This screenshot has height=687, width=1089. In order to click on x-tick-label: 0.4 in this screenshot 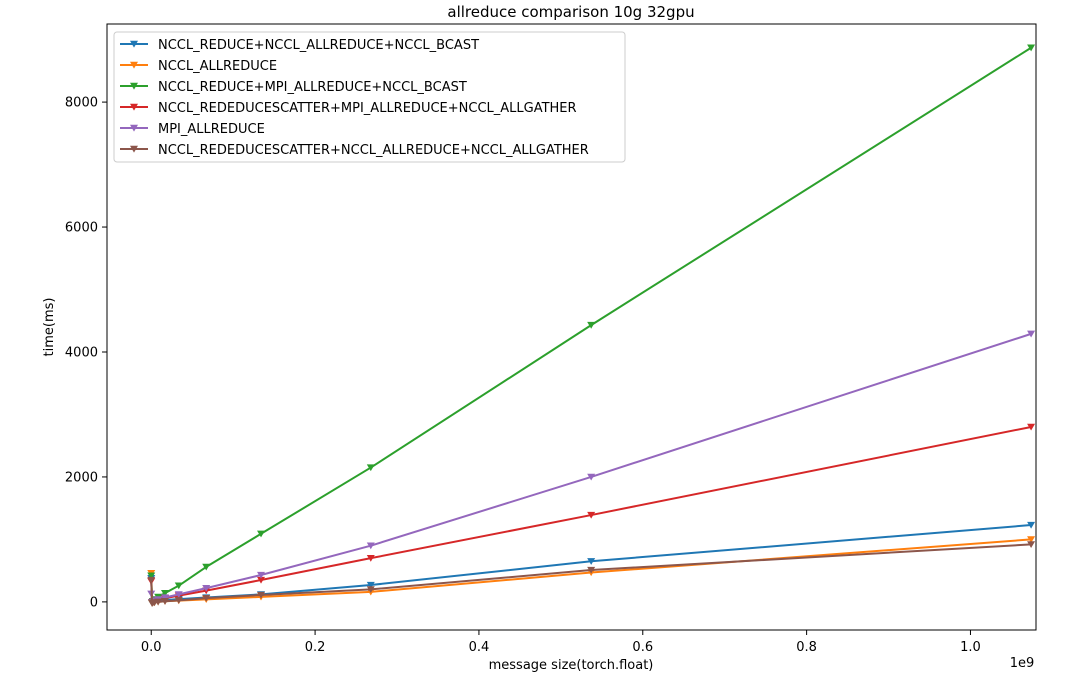, I will do `click(479, 647)`.